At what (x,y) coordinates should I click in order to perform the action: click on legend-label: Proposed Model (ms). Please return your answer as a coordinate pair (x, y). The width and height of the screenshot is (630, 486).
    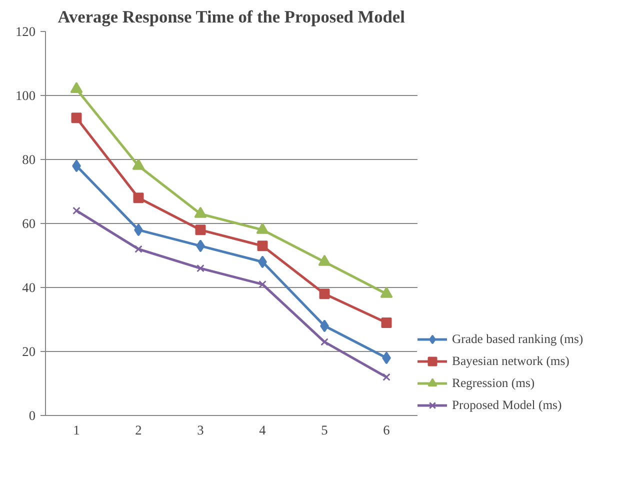
    Looking at the image, I should click on (507, 405).